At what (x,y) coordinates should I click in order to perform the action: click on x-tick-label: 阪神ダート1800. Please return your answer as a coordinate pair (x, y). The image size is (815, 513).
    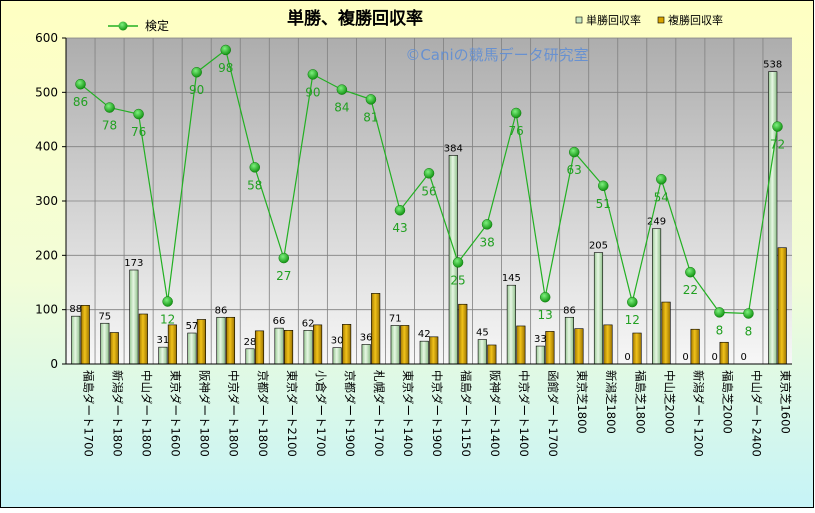
    Looking at the image, I should click on (205, 413).